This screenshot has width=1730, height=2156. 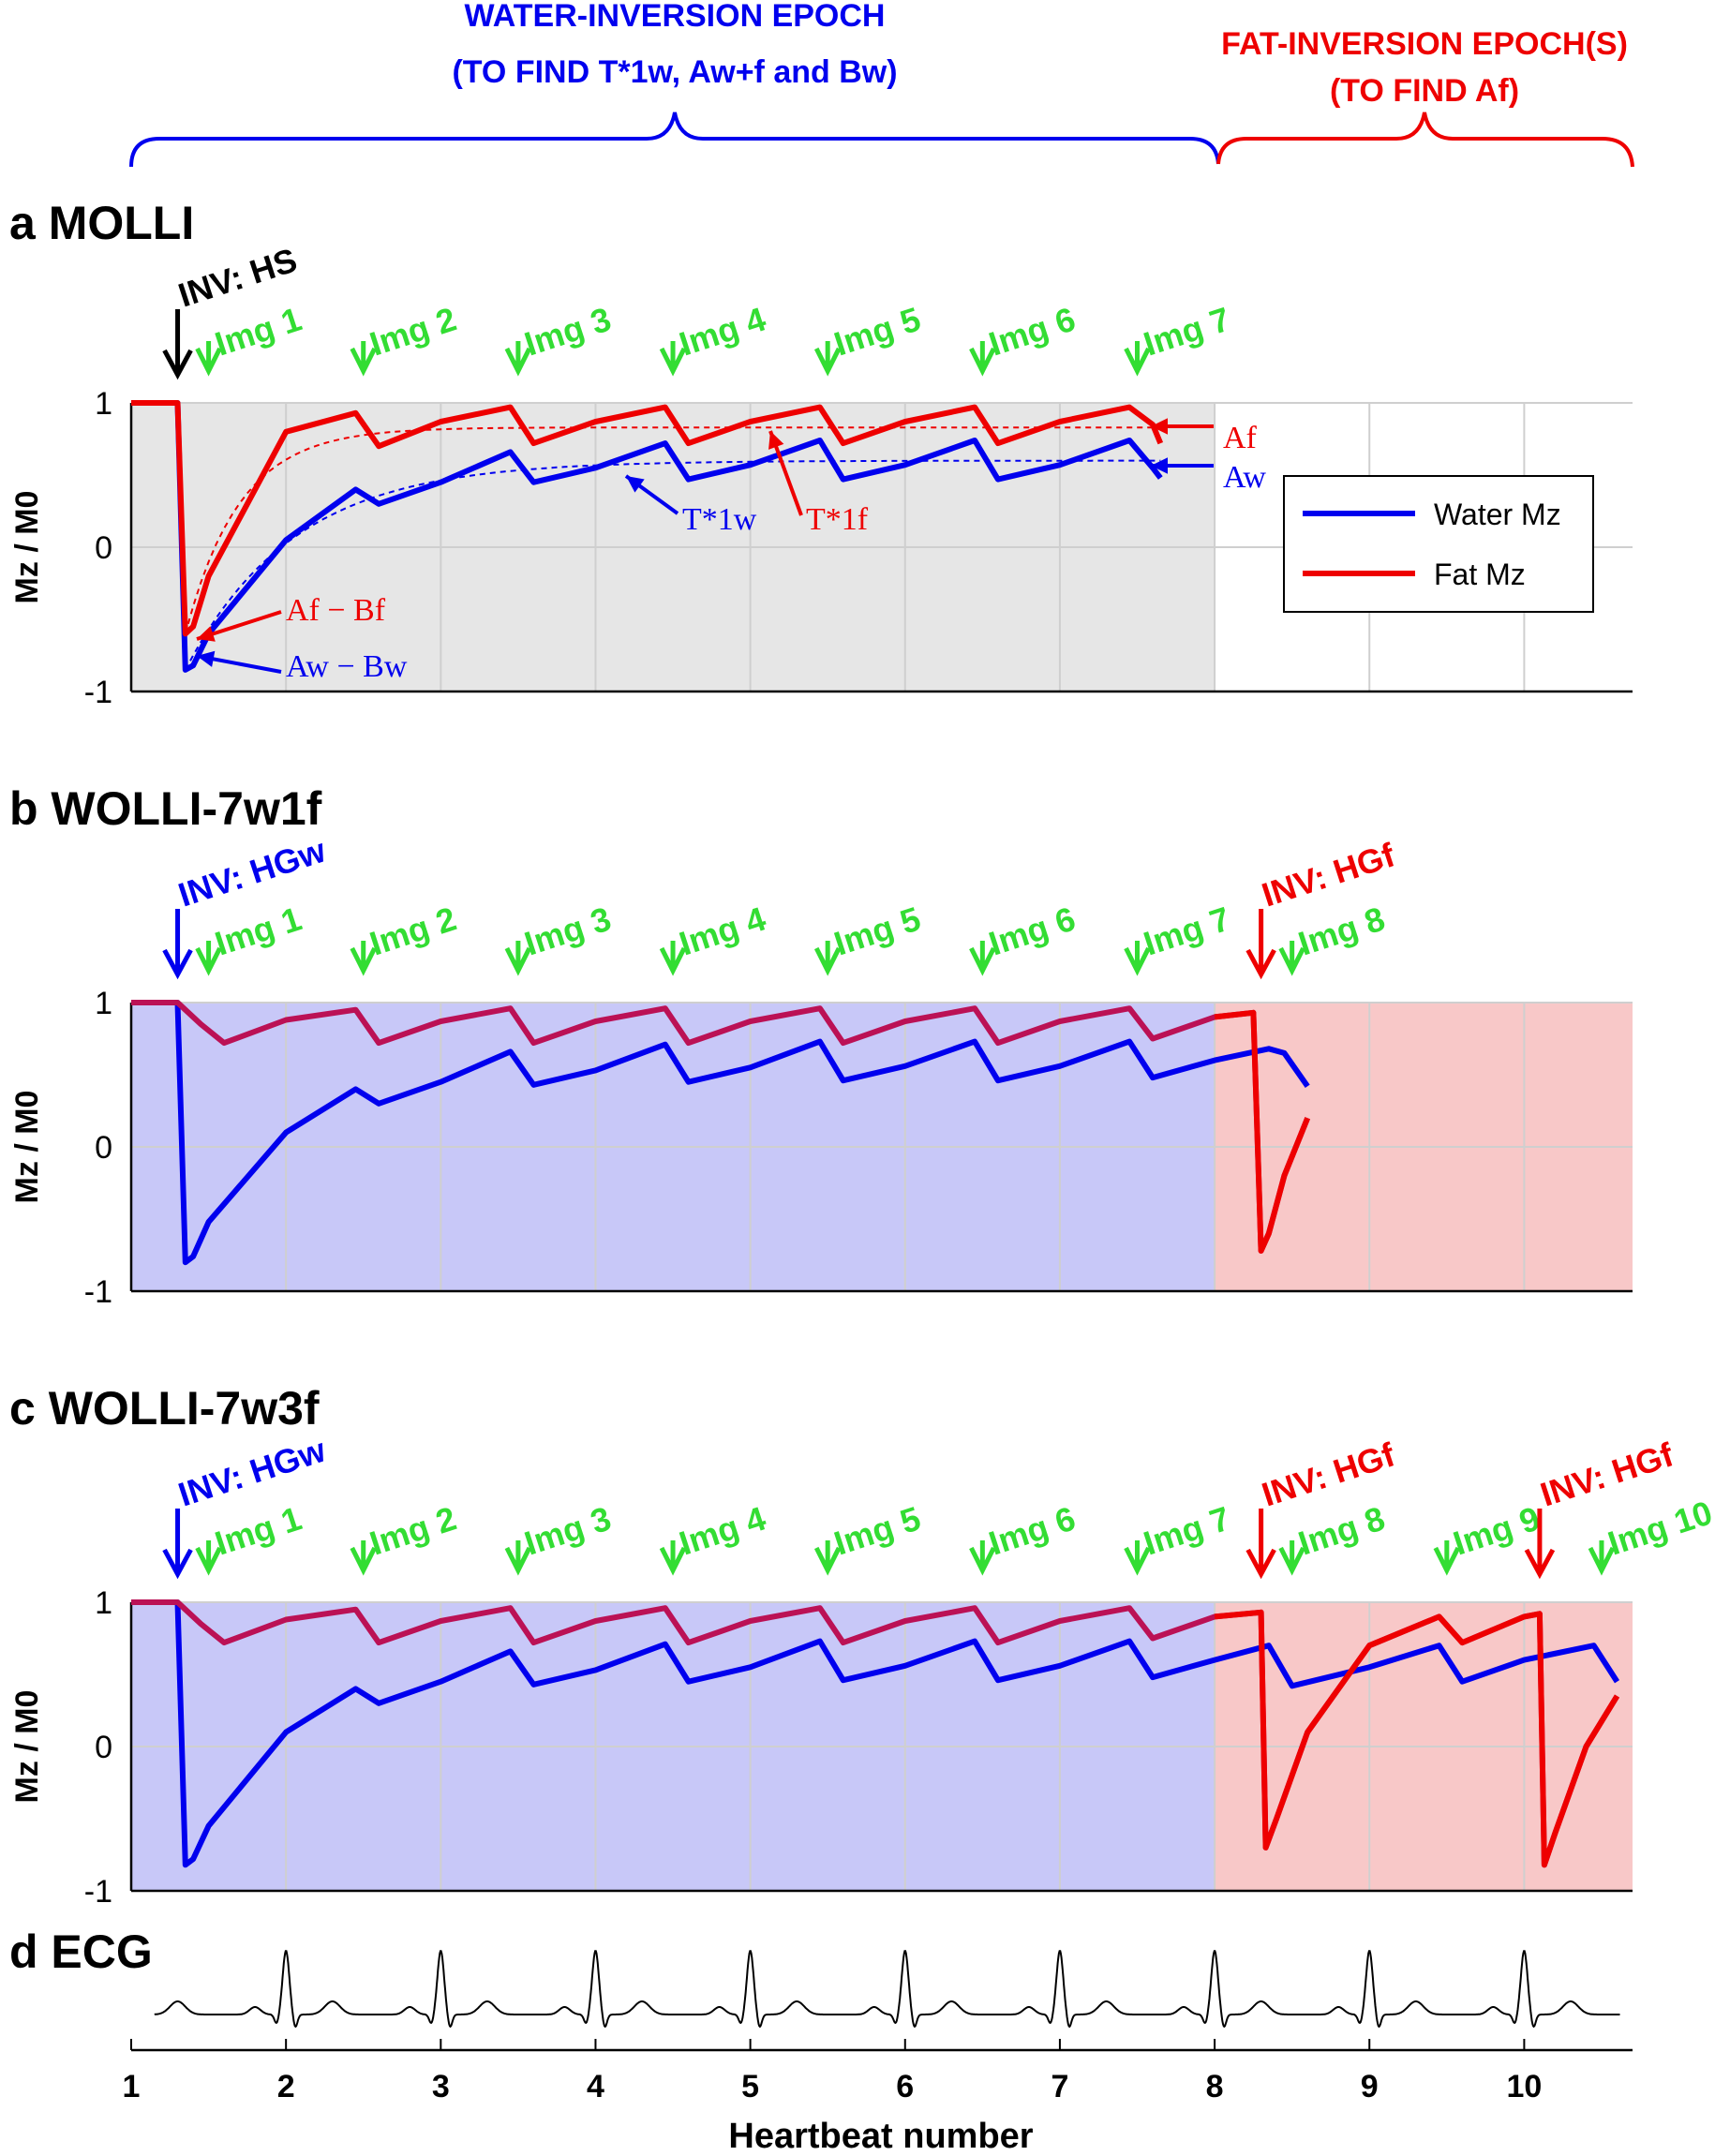 What do you see at coordinates (838, 520) in the screenshot?
I see `annotation-t1f: T*1f` at bounding box center [838, 520].